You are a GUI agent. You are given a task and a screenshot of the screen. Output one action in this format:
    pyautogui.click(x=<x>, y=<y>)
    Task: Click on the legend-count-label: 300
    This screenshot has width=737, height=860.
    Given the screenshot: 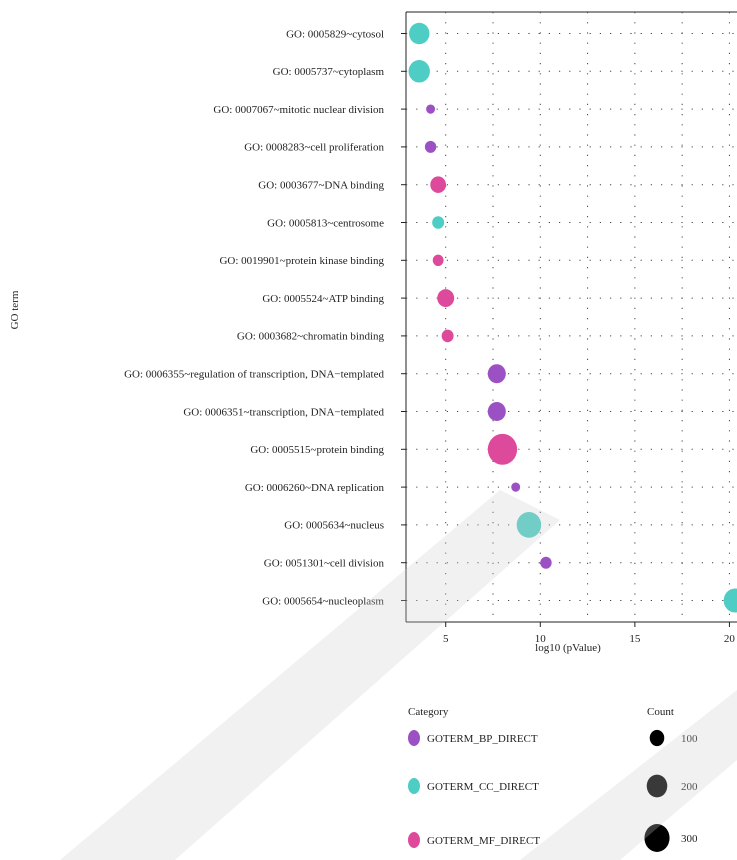 What is the action you would take?
    pyautogui.click(x=689, y=839)
    